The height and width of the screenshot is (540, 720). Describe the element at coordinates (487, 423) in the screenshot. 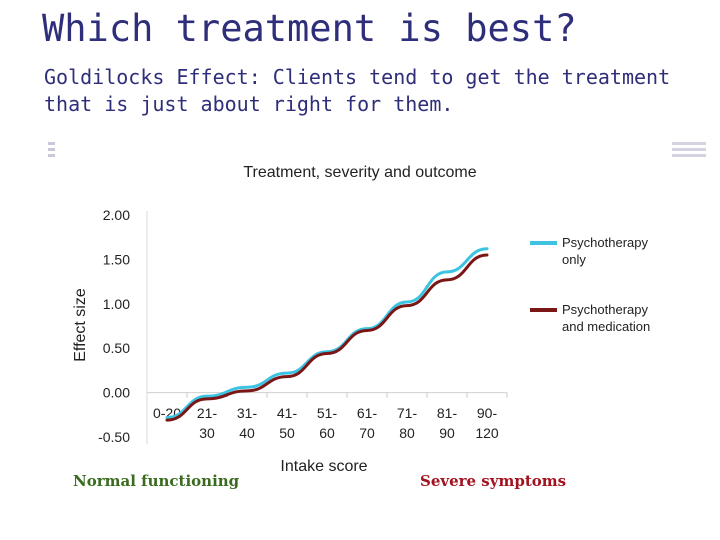

I see `x-tick-label: 90-120` at that location.